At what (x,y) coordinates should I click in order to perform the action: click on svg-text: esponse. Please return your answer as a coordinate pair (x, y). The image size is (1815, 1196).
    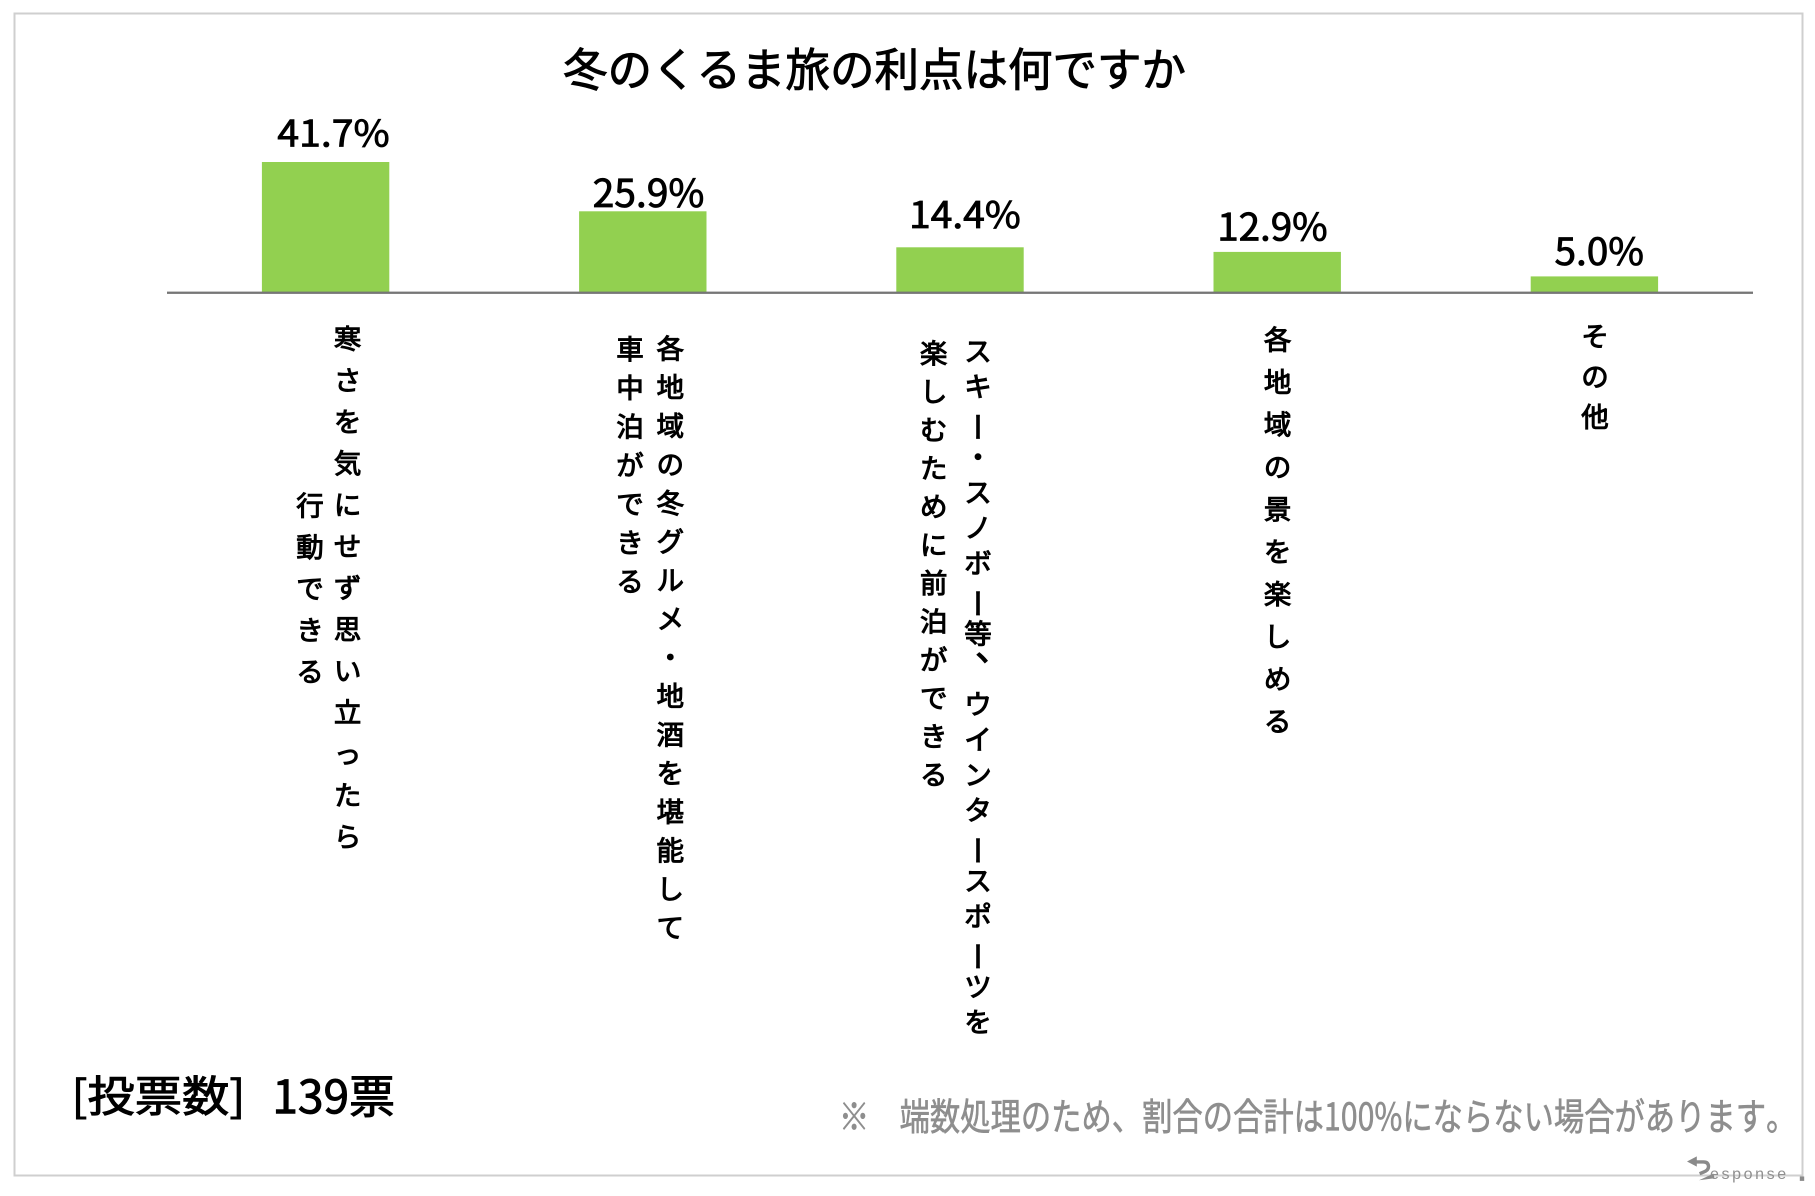
    Looking at the image, I should click on (1749, 1174).